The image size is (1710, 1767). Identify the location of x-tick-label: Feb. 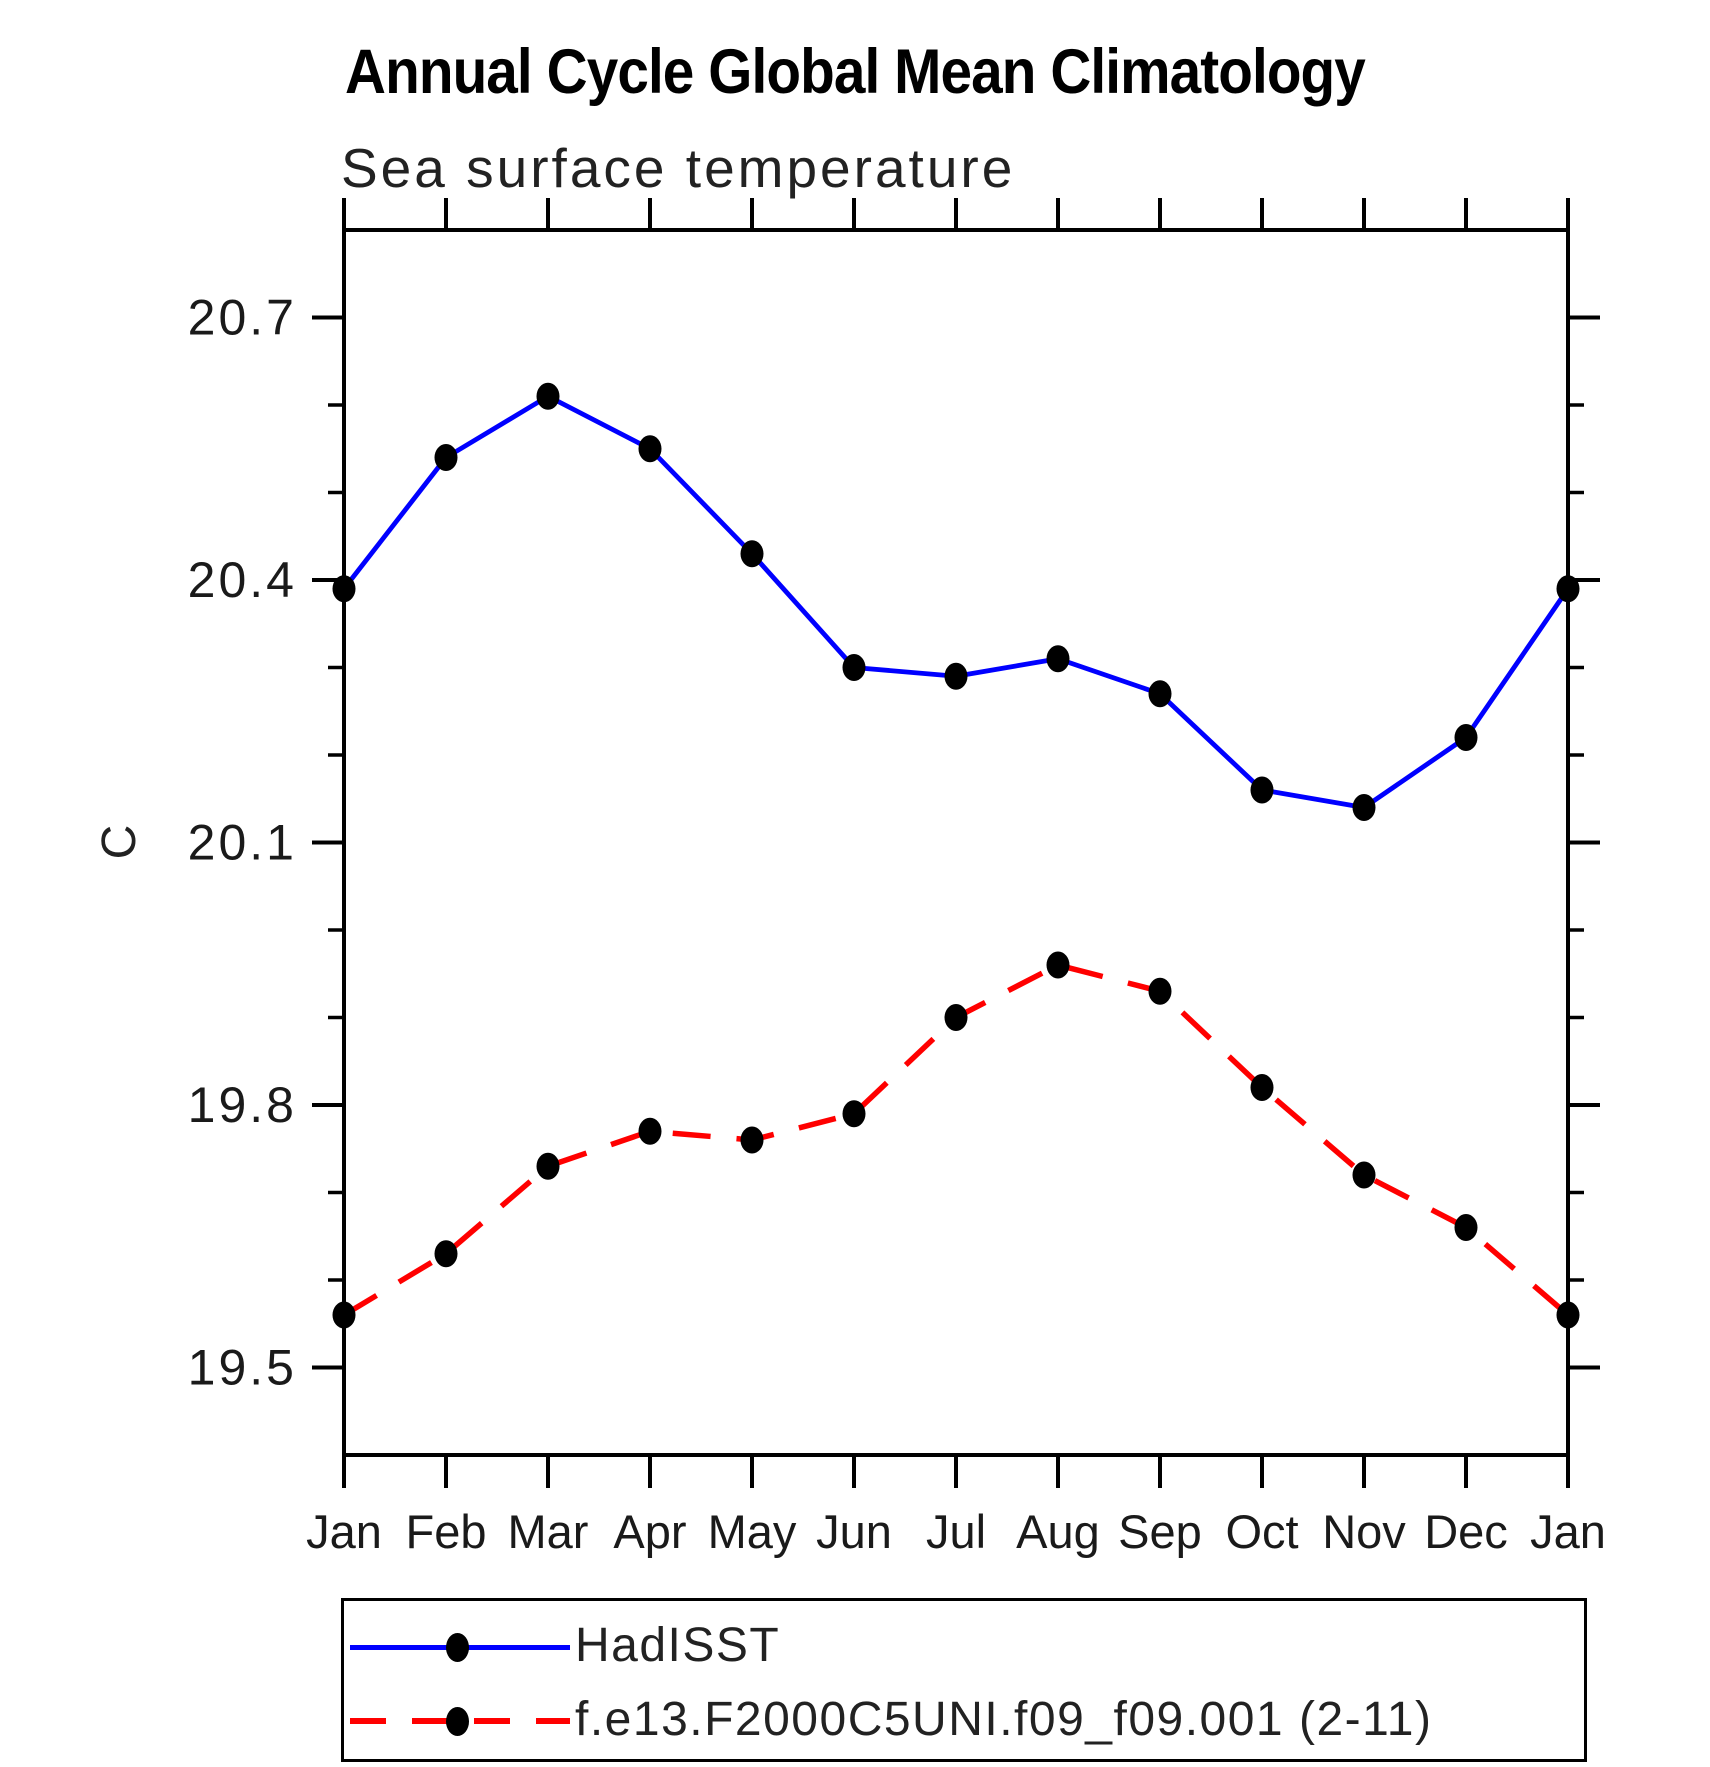
(446, 1531).